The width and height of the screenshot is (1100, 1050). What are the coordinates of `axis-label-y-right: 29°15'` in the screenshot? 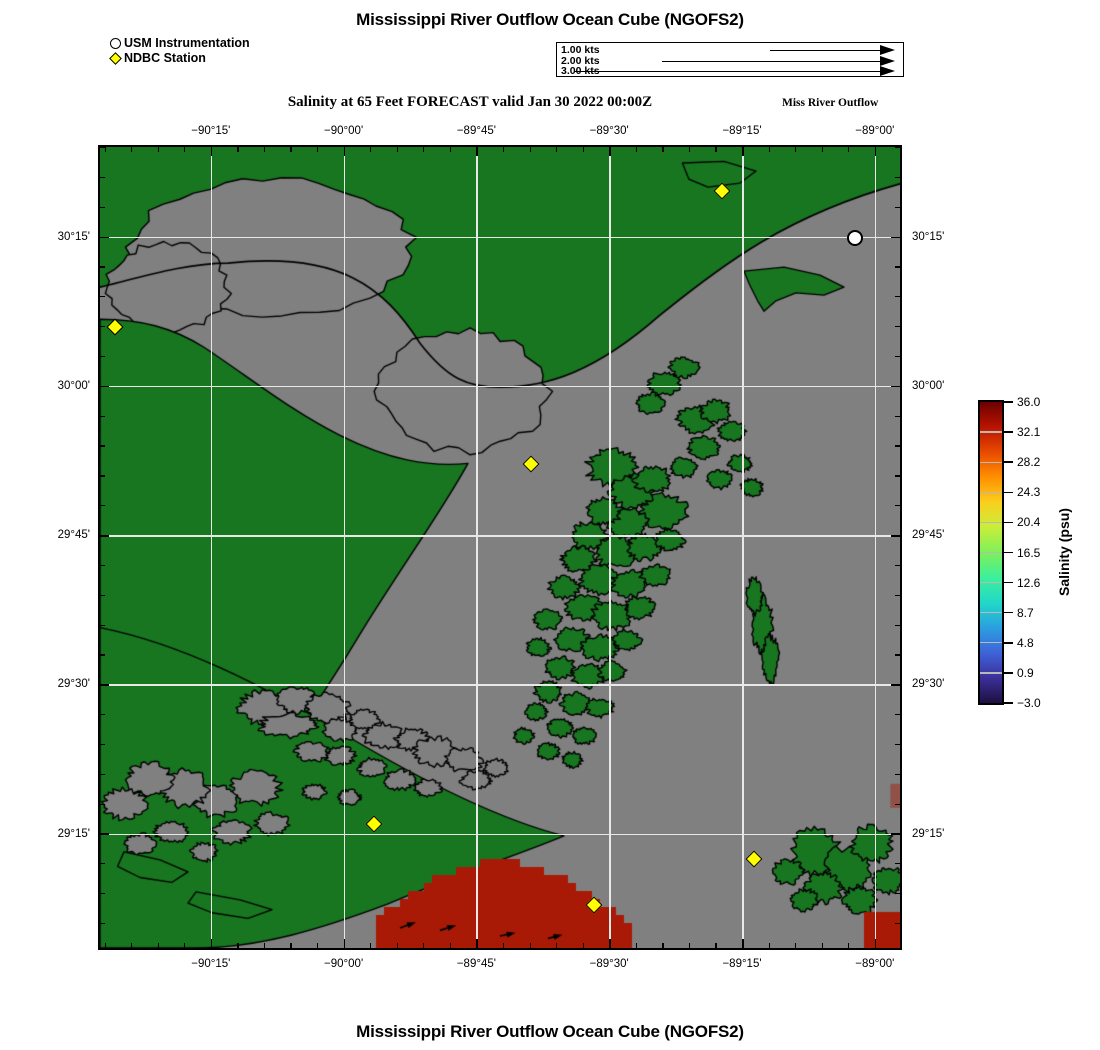 It's located at (928, 833).